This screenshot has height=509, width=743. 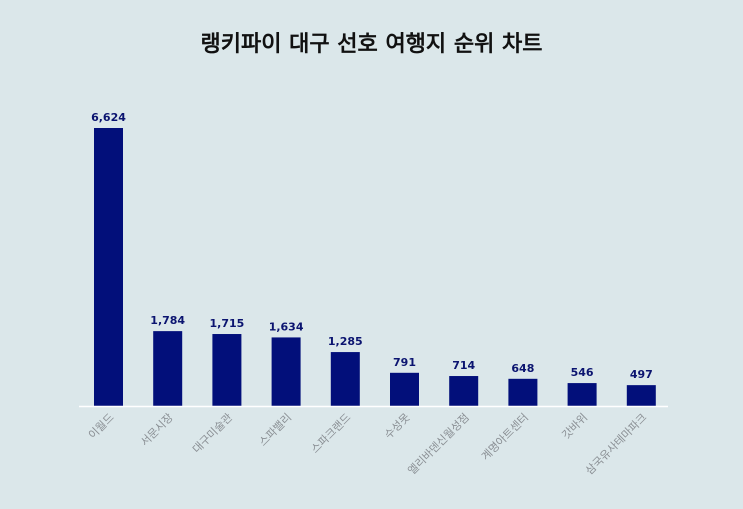 I want to click on x-tick-label-1: 서문시장, so click(x=157, y=430).